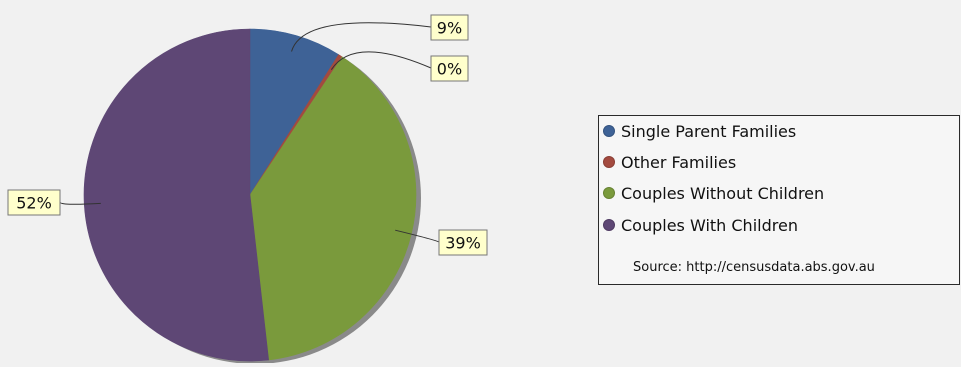 The height and width of the screenshot is (367, 961). I want to click on legend-item-couples-with-children: Couples With Children, so click(700, 225).